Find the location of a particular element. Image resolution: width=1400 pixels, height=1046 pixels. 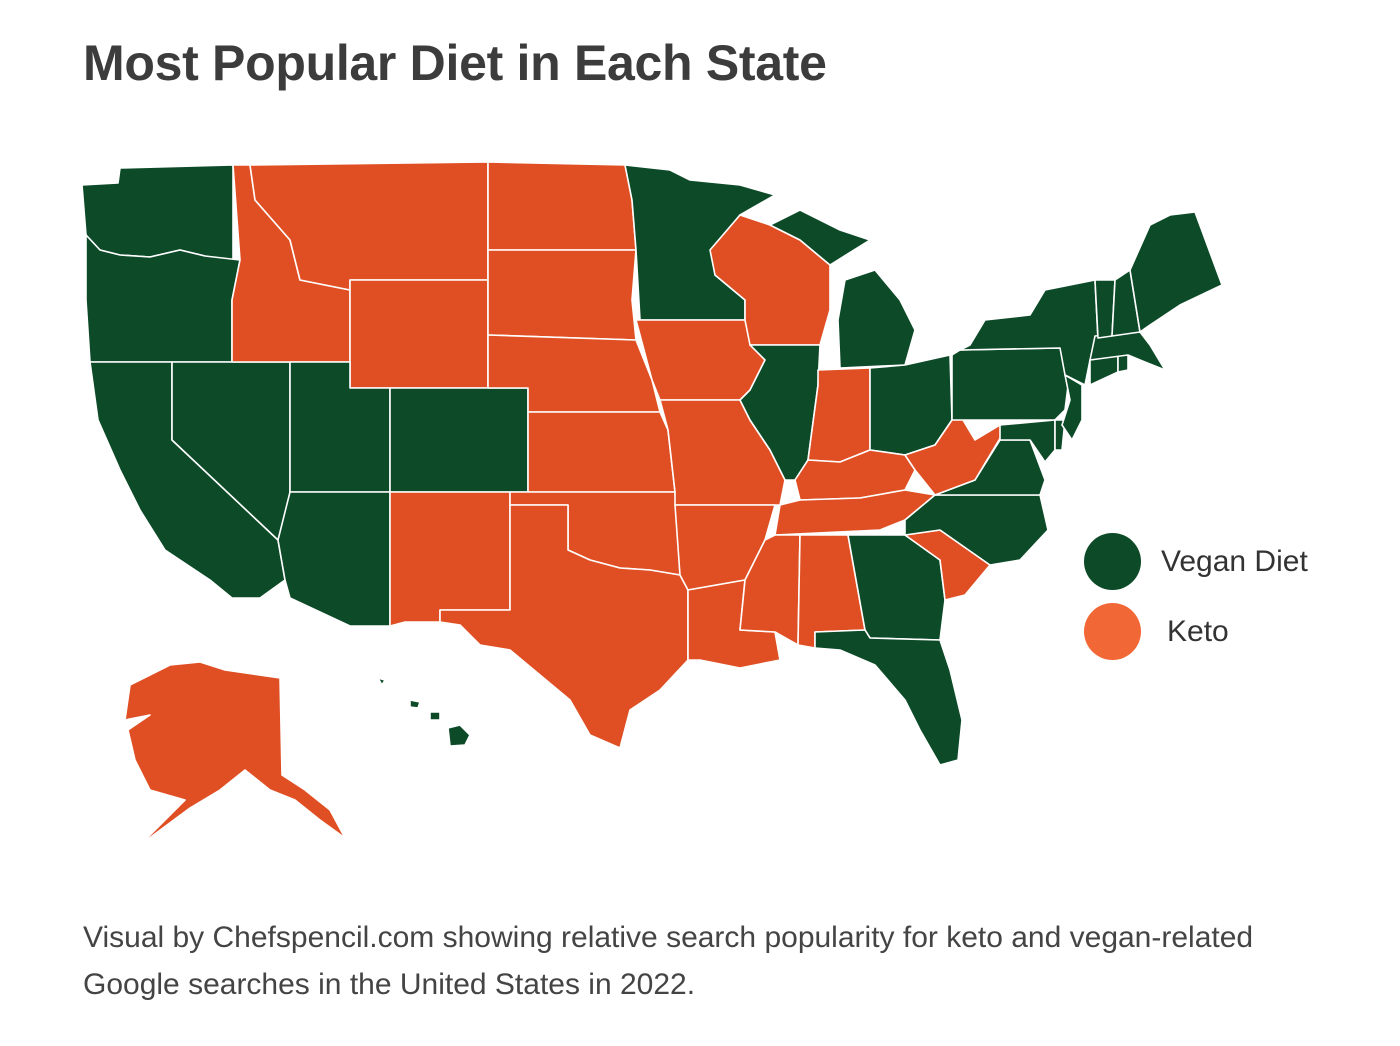

state-HI is located at coordinates (424, 712).